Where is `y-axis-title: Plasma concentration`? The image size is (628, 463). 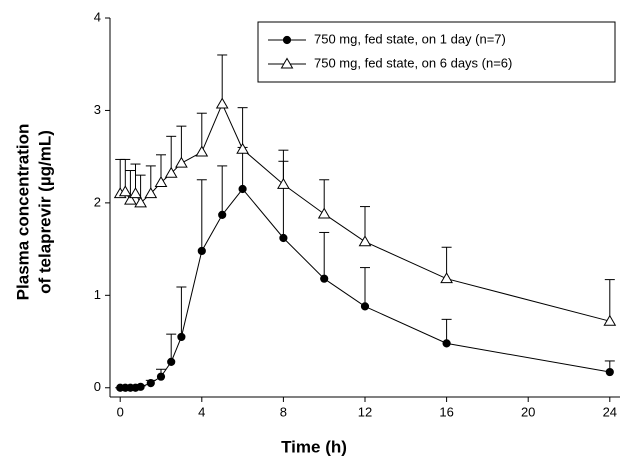 y-axis-title: Plasma concentration is located at coordinates (22, 212).